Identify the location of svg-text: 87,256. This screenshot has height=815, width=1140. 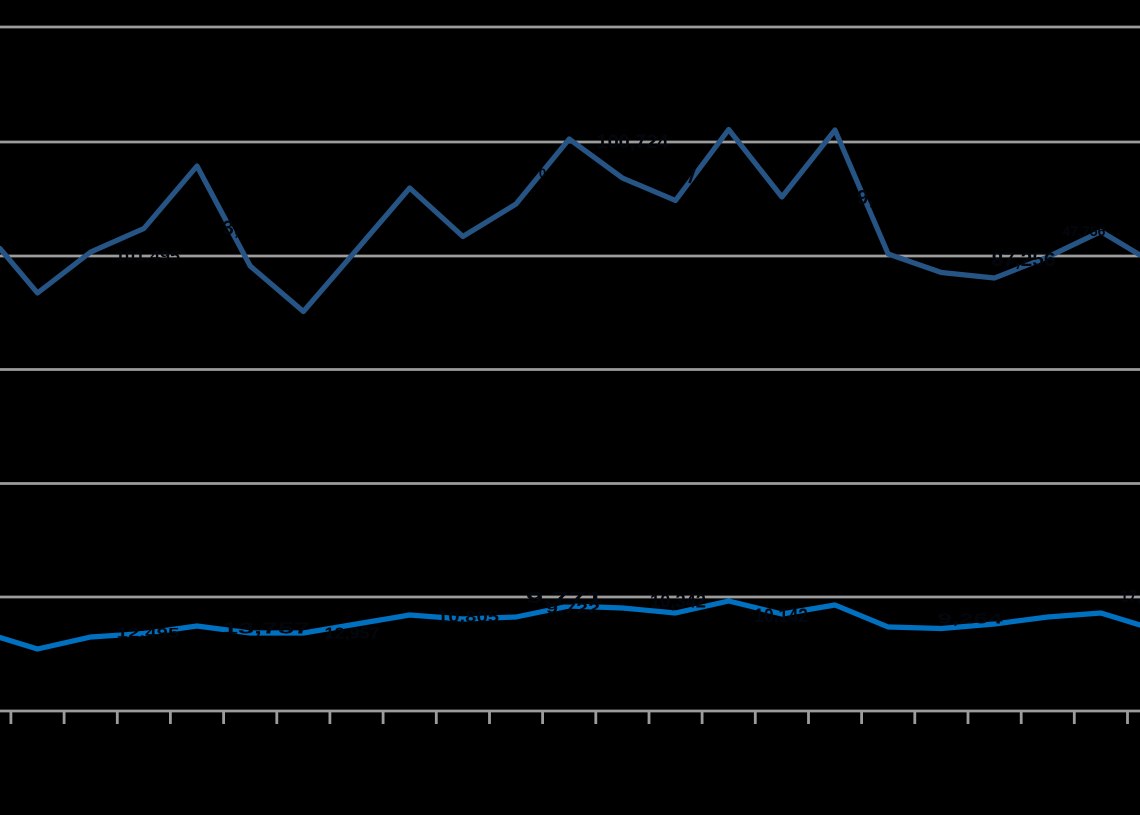
(1024, 260).